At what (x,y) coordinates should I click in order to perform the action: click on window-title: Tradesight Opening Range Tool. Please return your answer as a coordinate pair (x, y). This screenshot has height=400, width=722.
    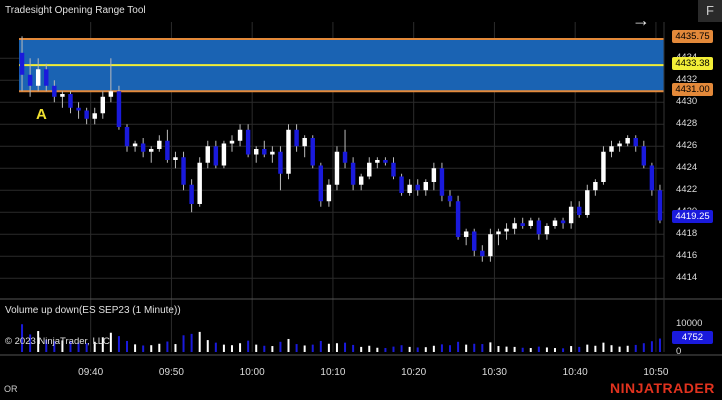
    Looking at the image, I should click on (75, 10).